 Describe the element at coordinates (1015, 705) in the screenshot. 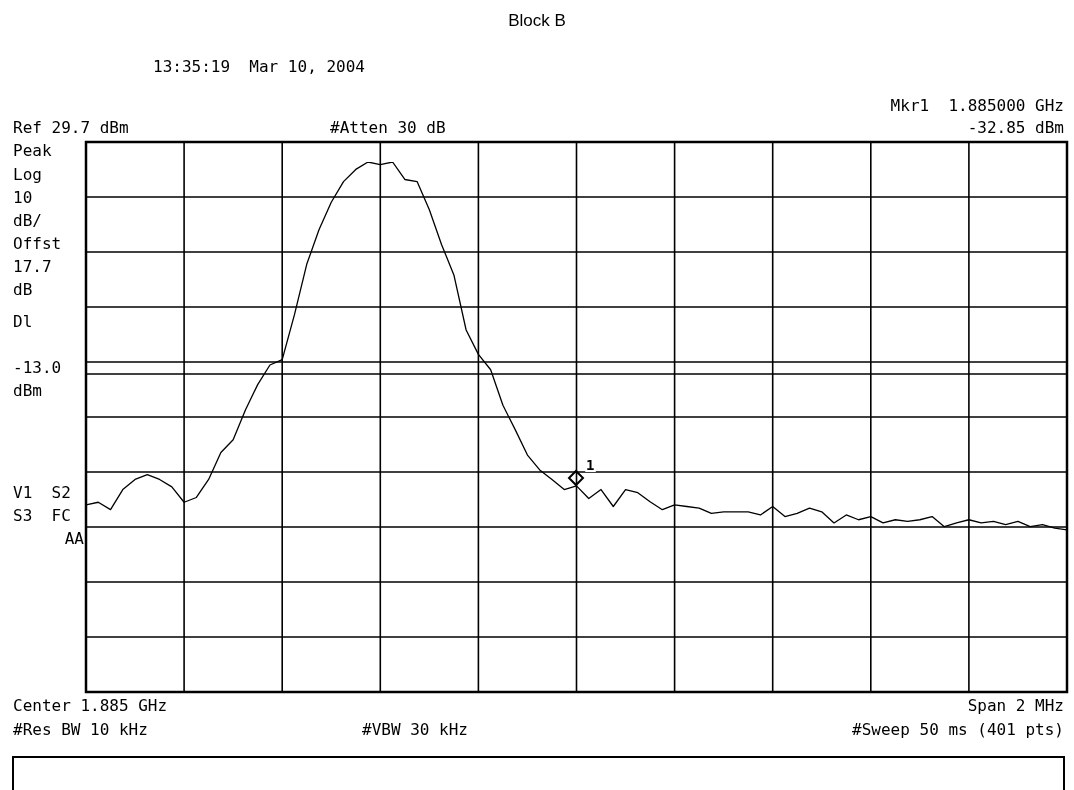

I see `text: Span 2 MHz` at that location.